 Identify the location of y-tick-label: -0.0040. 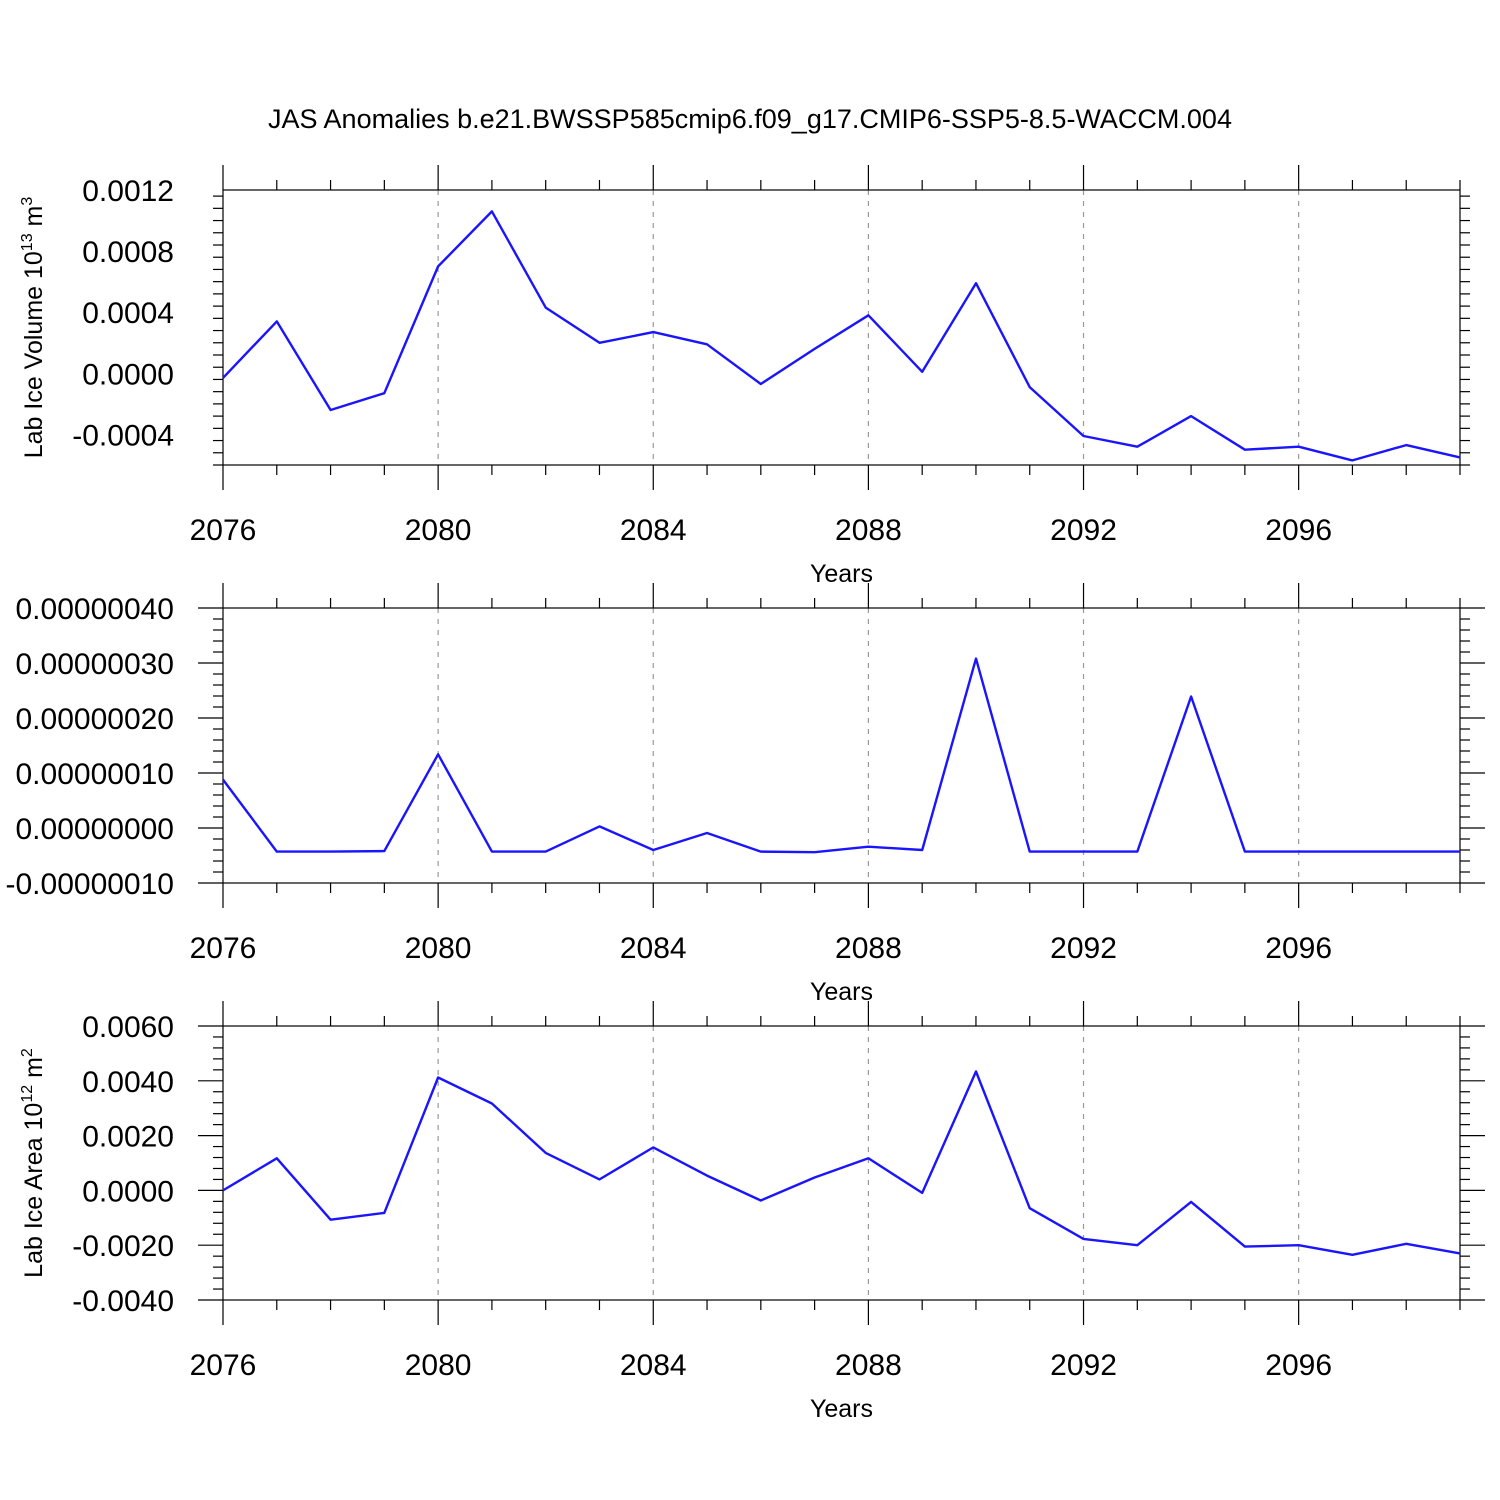
(123, 1301).